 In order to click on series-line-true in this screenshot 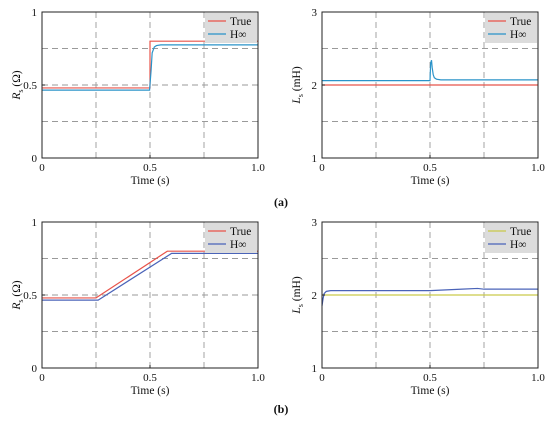, I will do `click(150, 64)`.